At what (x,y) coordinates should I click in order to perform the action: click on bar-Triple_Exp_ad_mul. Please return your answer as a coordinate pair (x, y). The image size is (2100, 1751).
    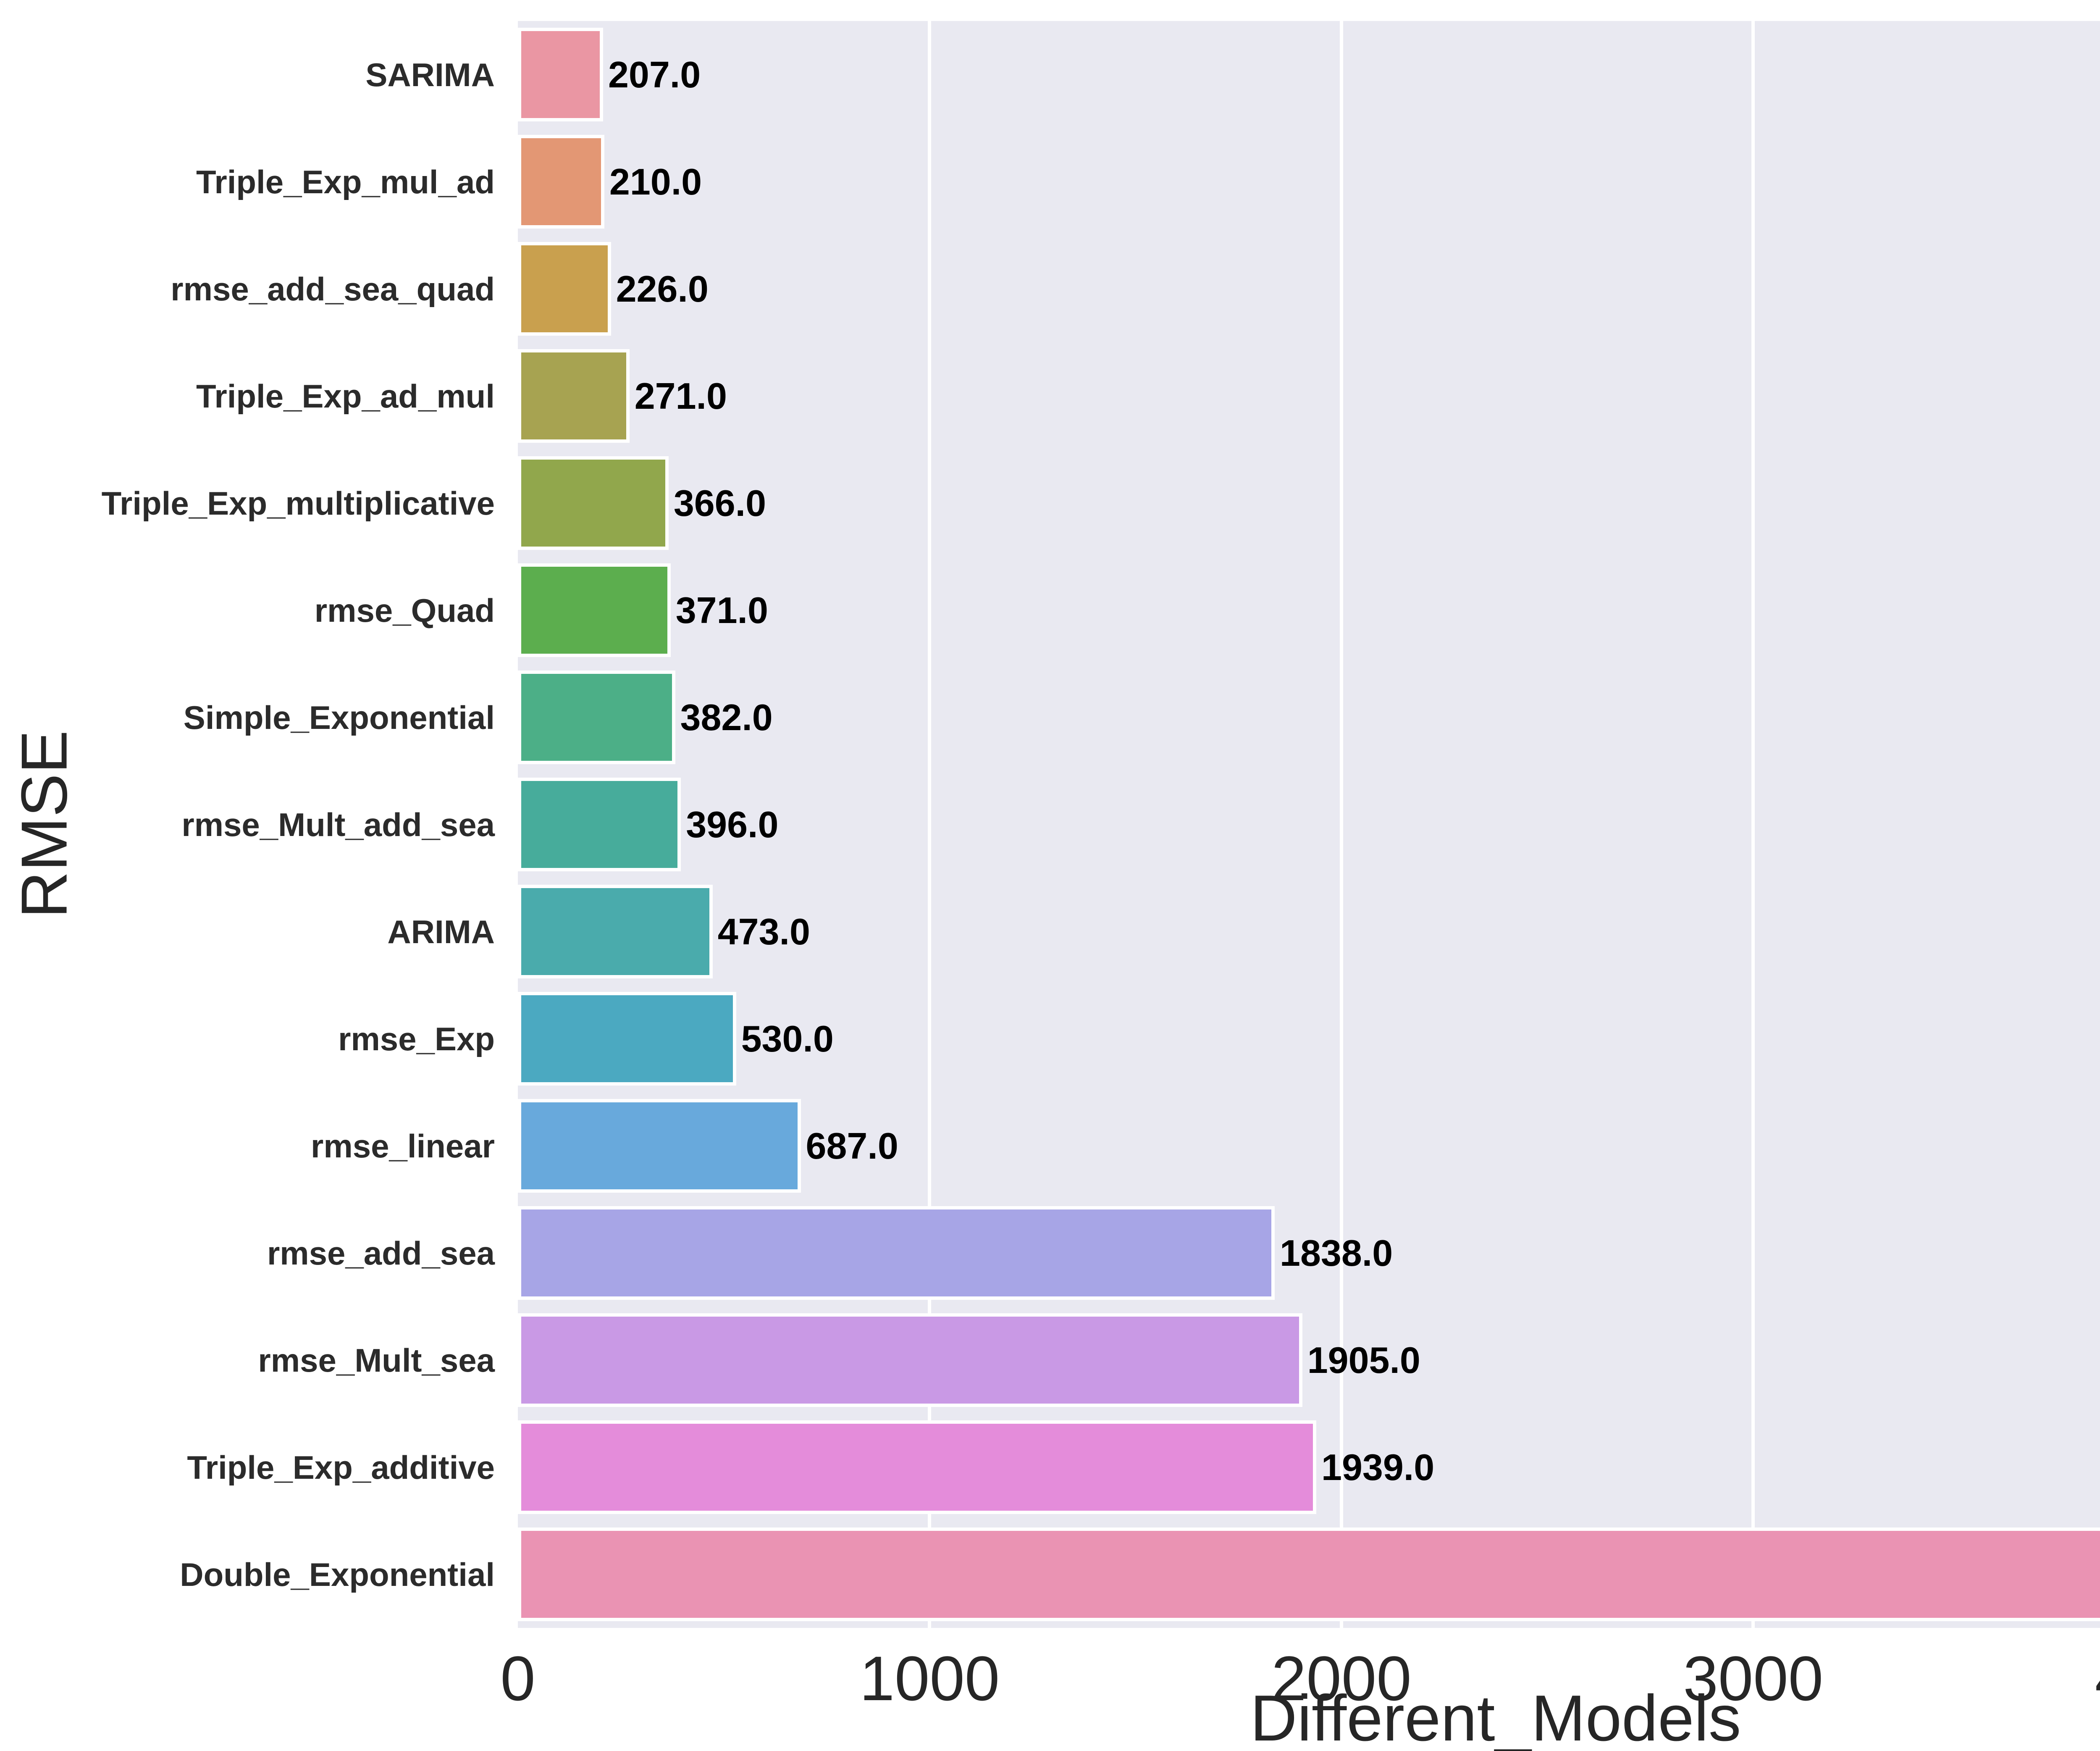
    Looking at the image, I should click on (574, 396).